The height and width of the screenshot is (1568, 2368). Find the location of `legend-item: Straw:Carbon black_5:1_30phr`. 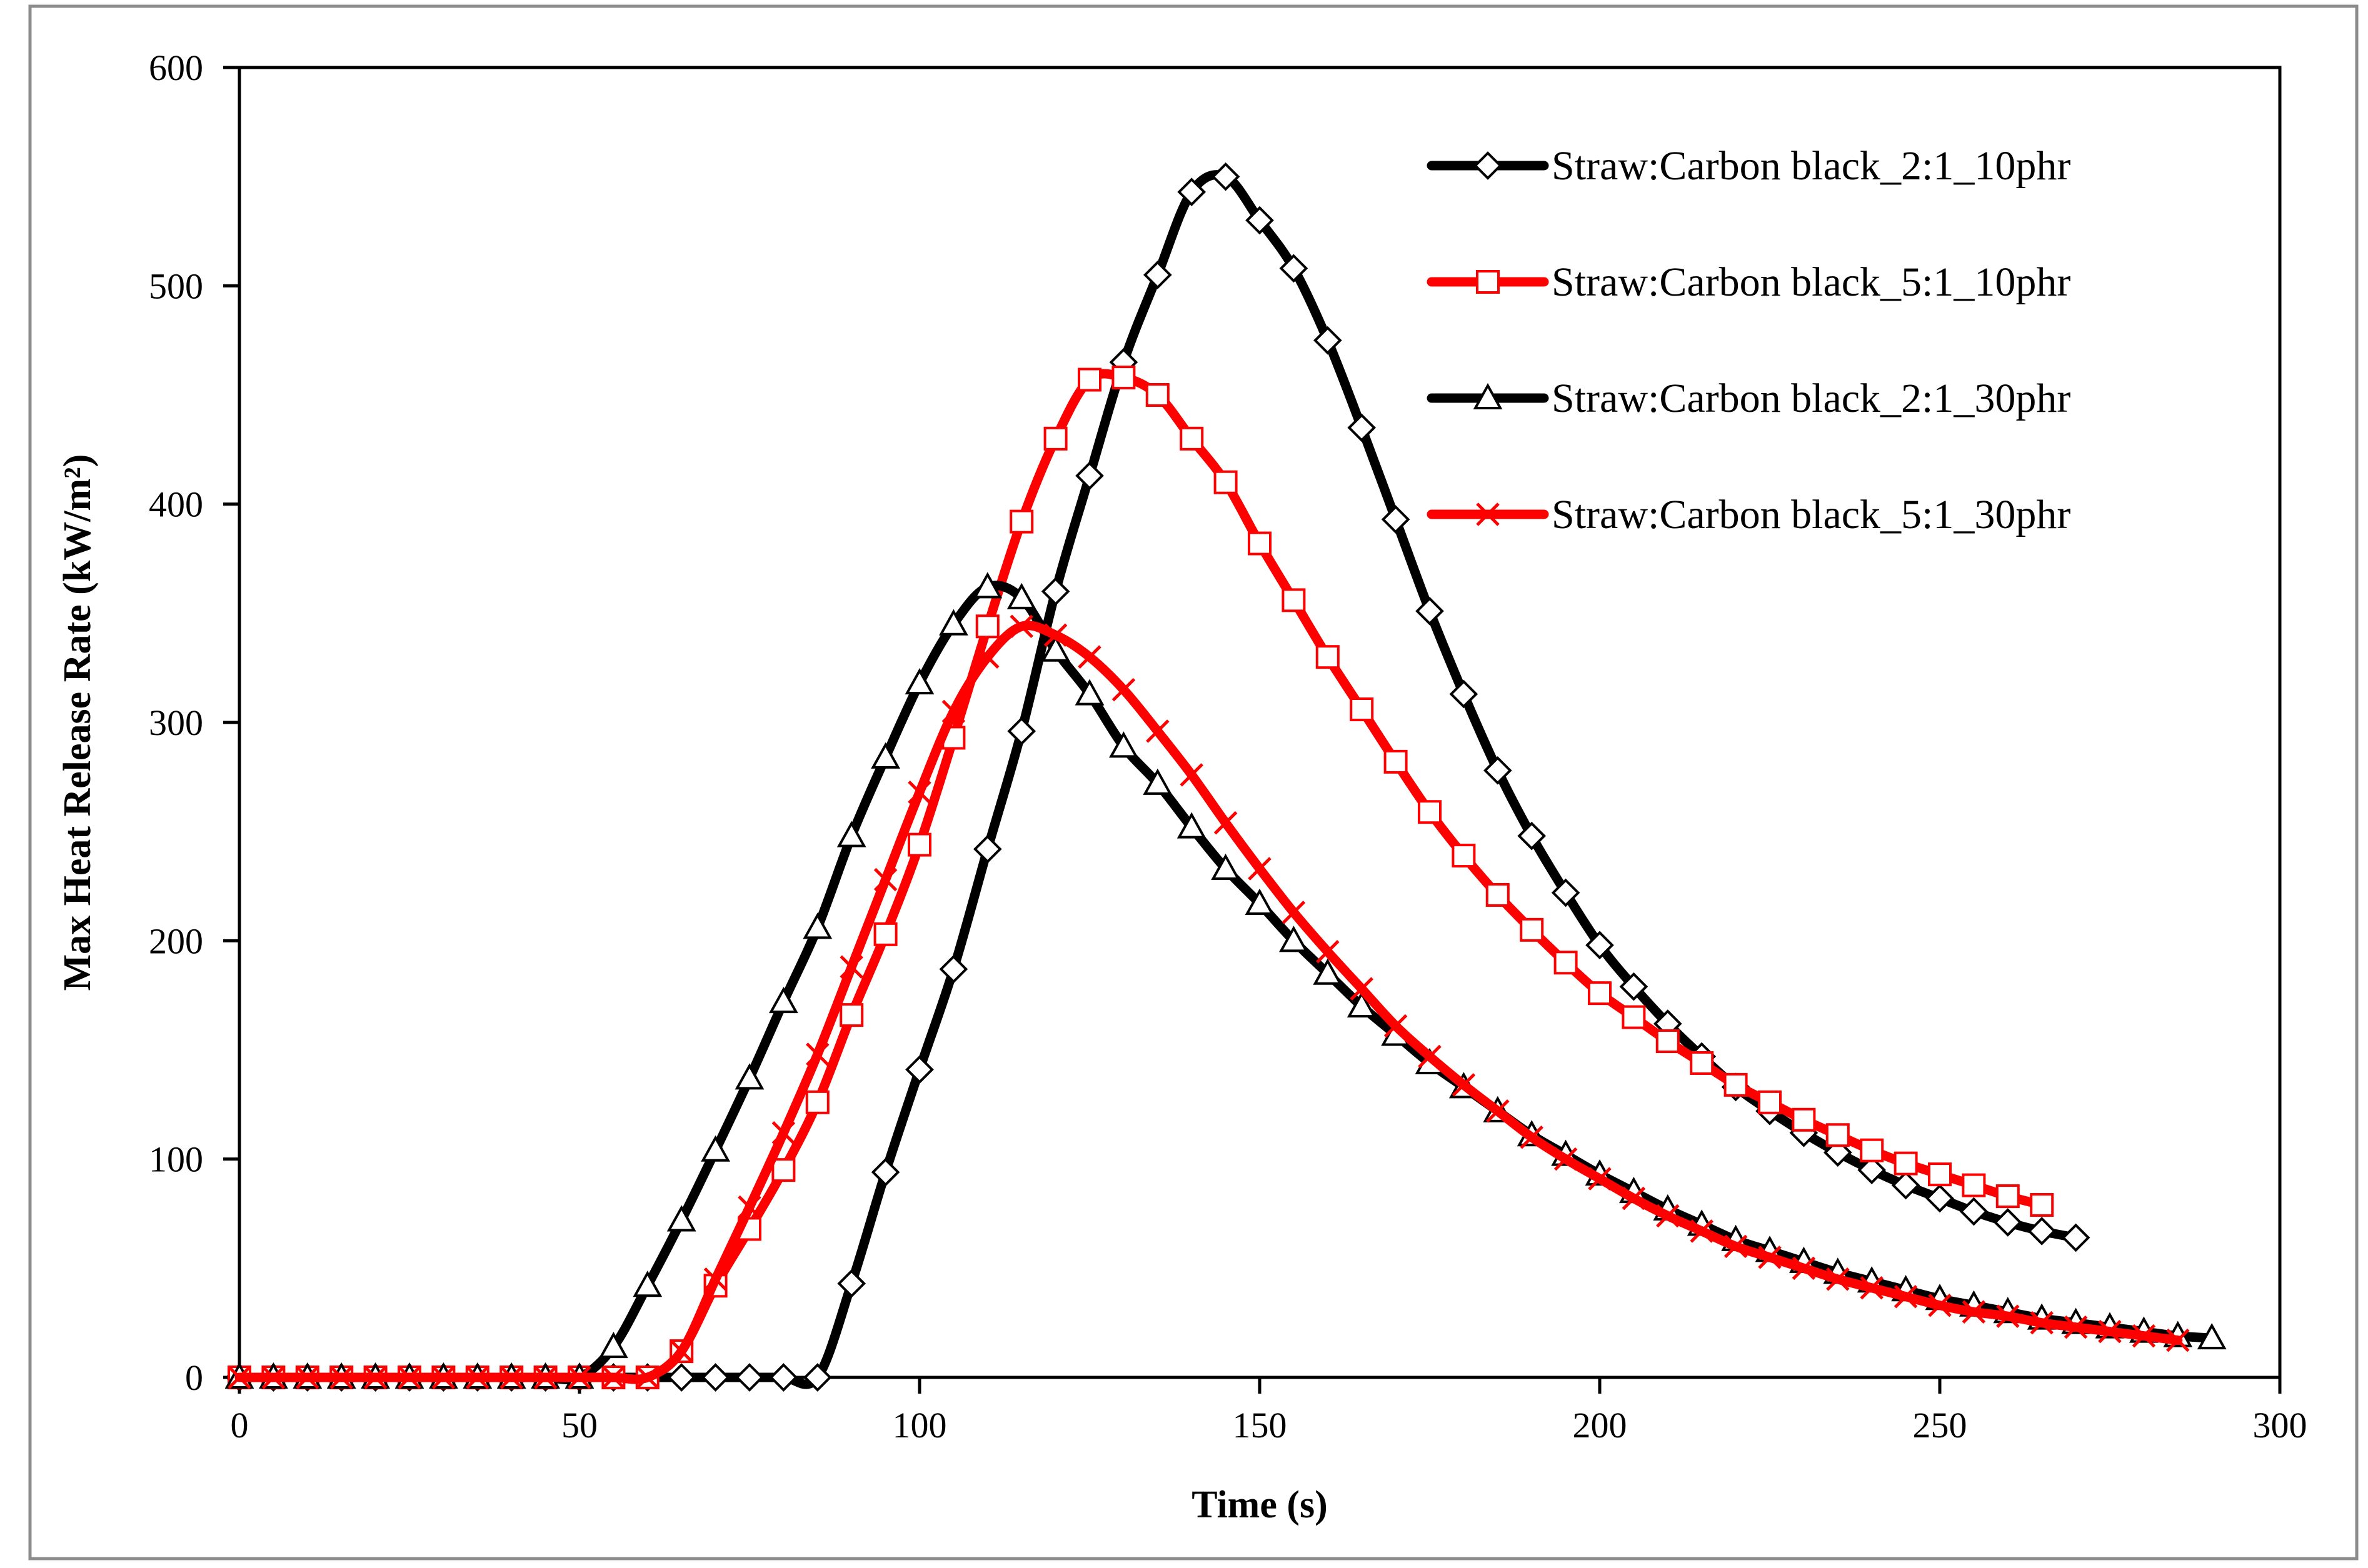

legend-item: Straw:Carbon black_5:1_30phr is located at coordinates (1748, 514).